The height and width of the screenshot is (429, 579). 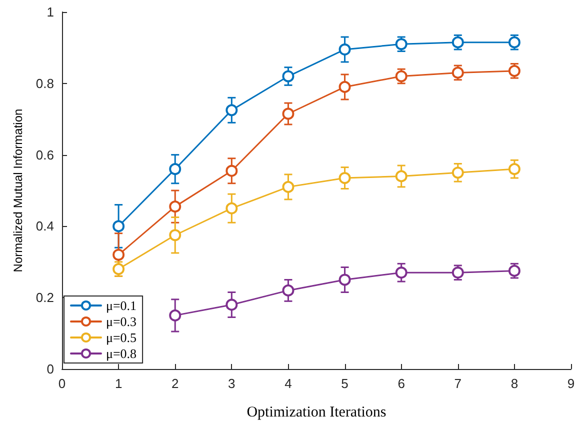 I want to click on y-tick-label: 1, so click(x=50, y=12).